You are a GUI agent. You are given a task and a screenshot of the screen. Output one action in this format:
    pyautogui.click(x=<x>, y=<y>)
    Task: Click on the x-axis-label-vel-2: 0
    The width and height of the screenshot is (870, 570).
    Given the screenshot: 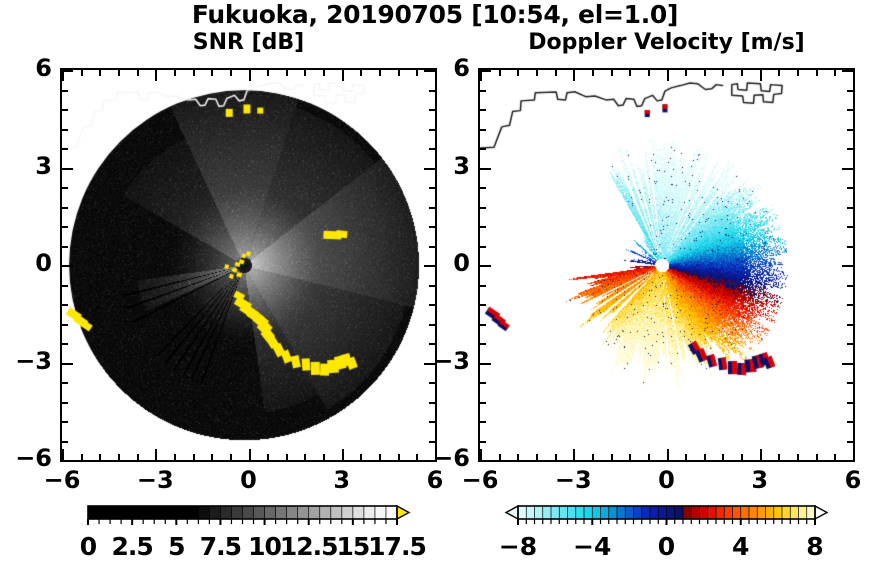 What is the action you would take?
    pyautogui.click(x=666, y=480)
    